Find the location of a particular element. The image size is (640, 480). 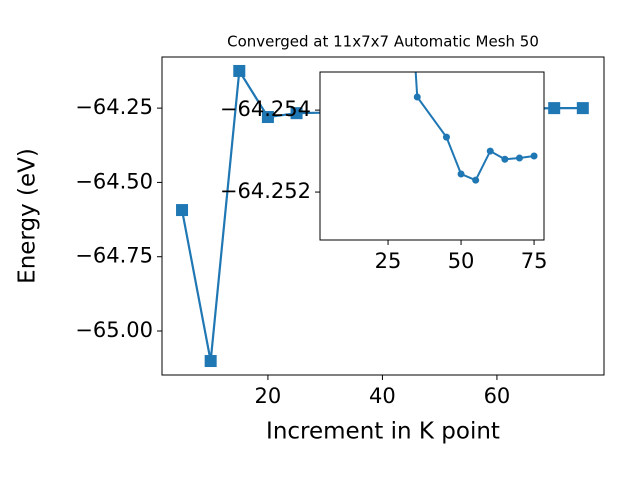

x-tick-label: 25 is located at coordinates (388, 261).